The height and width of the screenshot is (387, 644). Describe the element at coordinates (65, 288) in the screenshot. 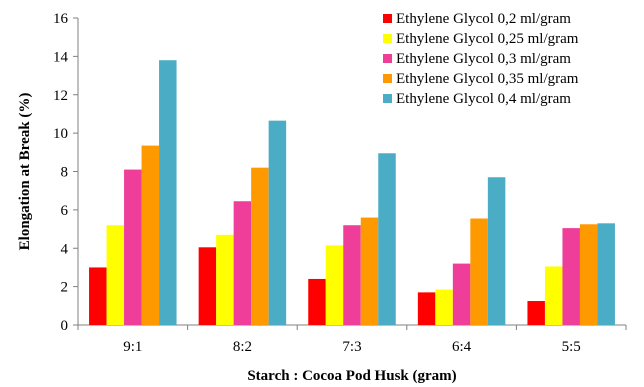

I see `y-tick-label: 2` at that location.